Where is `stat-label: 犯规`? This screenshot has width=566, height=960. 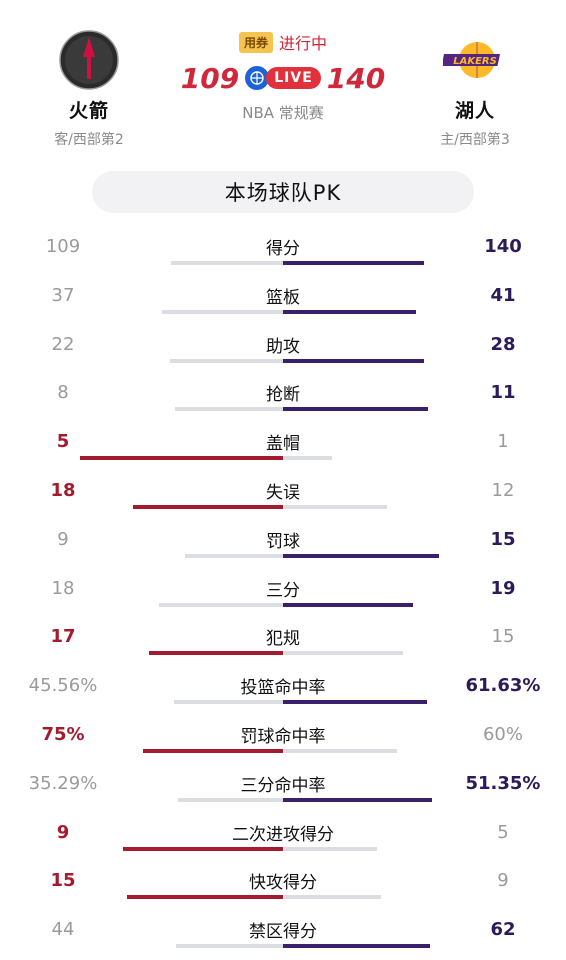 stat-label: 犯规 is located at coordinates (283, 639).